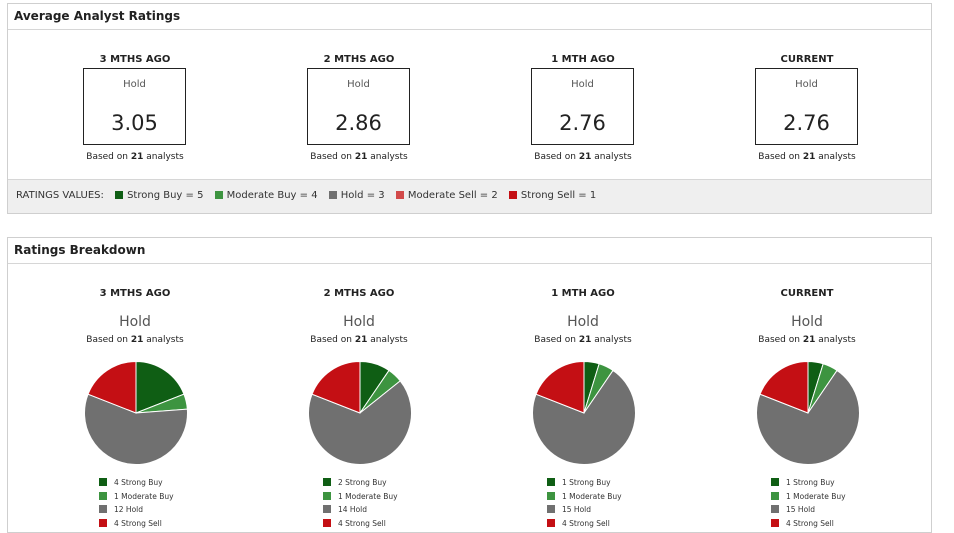 The height and width of the screenshot is (533, 954). I want to click on breakdown-col-2-months-ago: 2 MTHS AGO Hold Based on 21 analysts, so click(359, 316).